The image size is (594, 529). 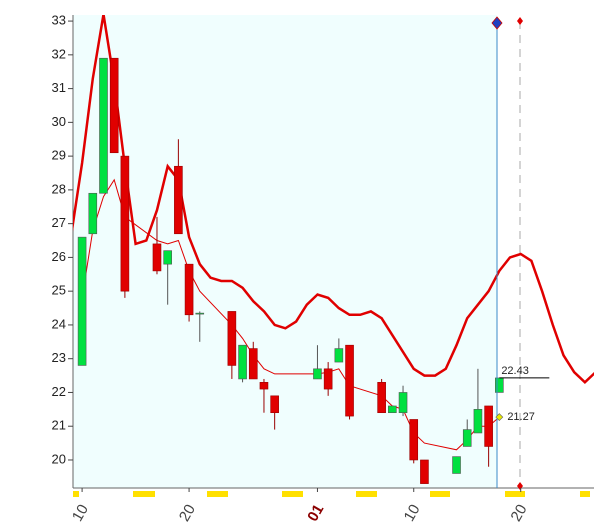 What do you see at coordinates (59, 256) in the screenshot?
I see `y-tick-label: 26` at bounding box center [59, 256].